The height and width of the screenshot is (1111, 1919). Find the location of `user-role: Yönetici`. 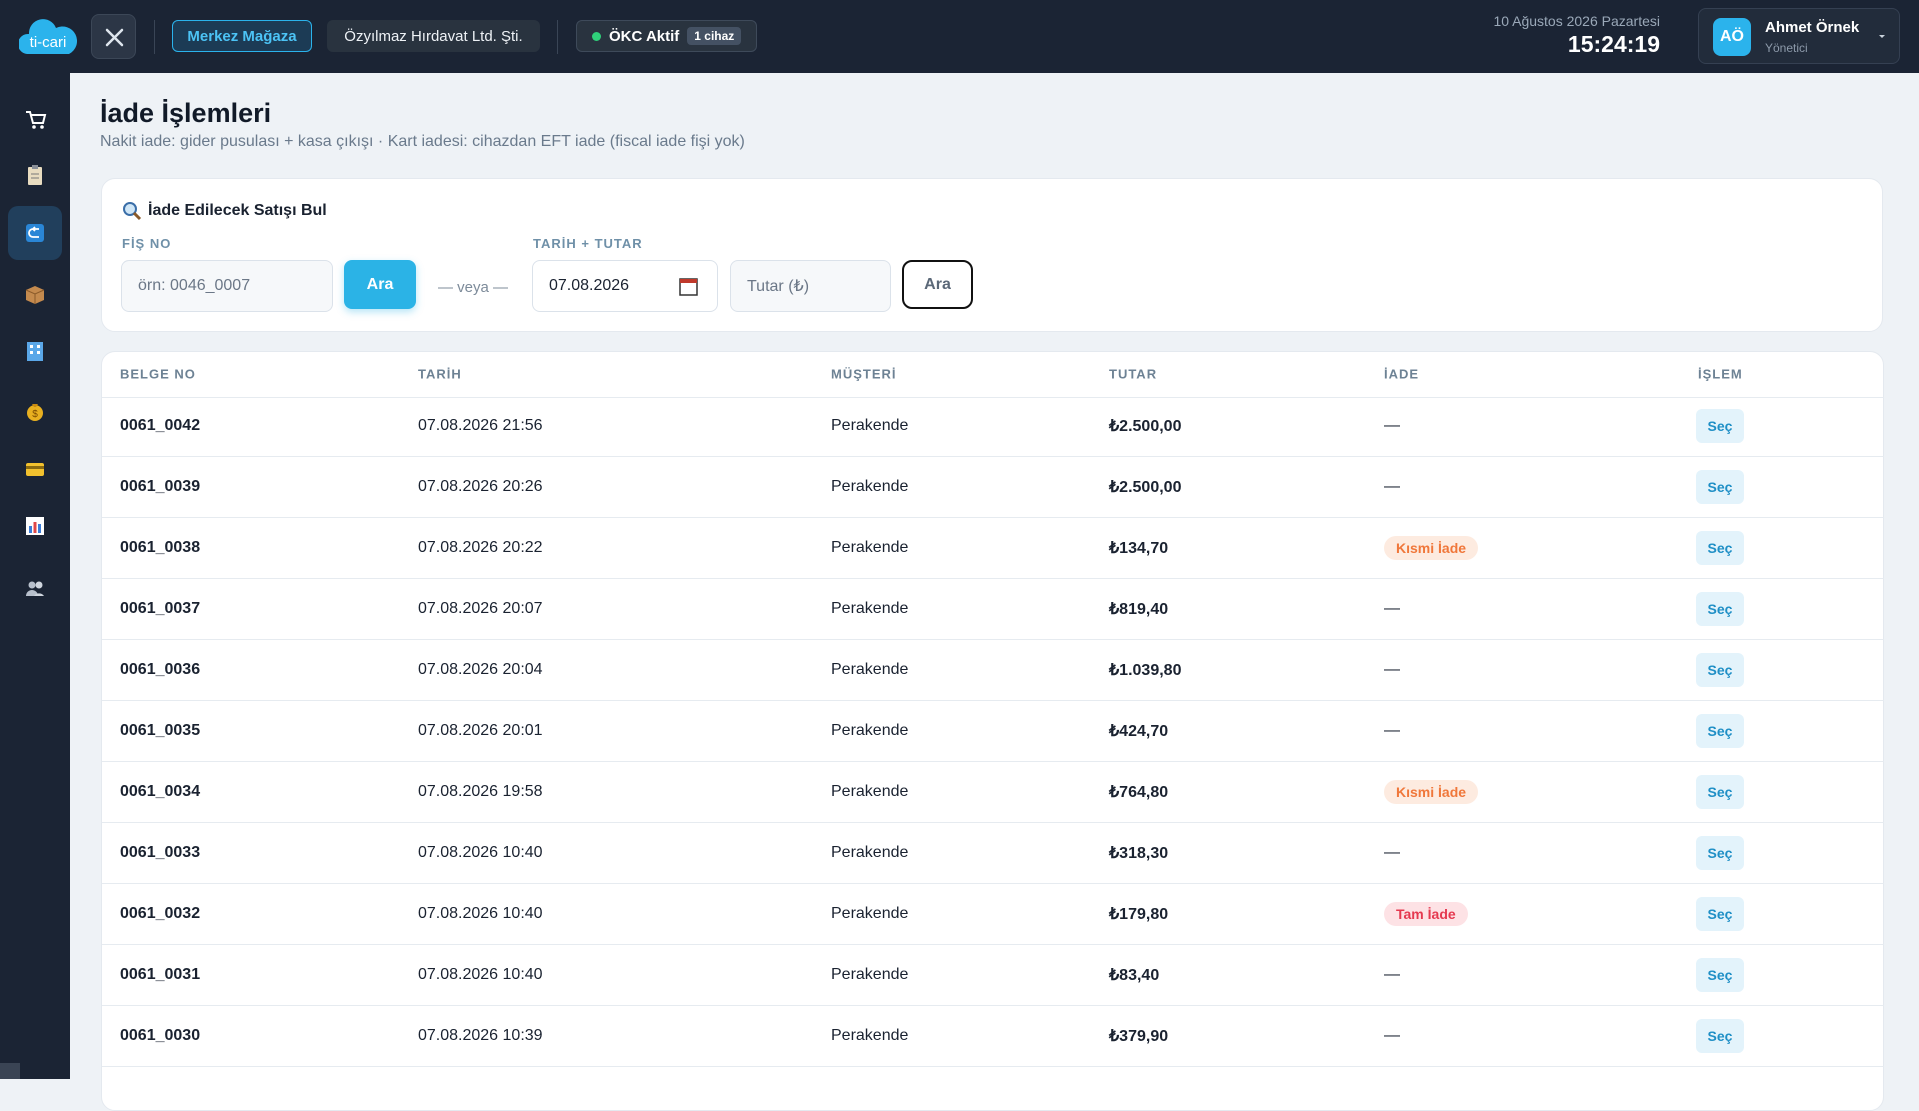

user-role: Yönetici is located at coordinates (1786, 48).